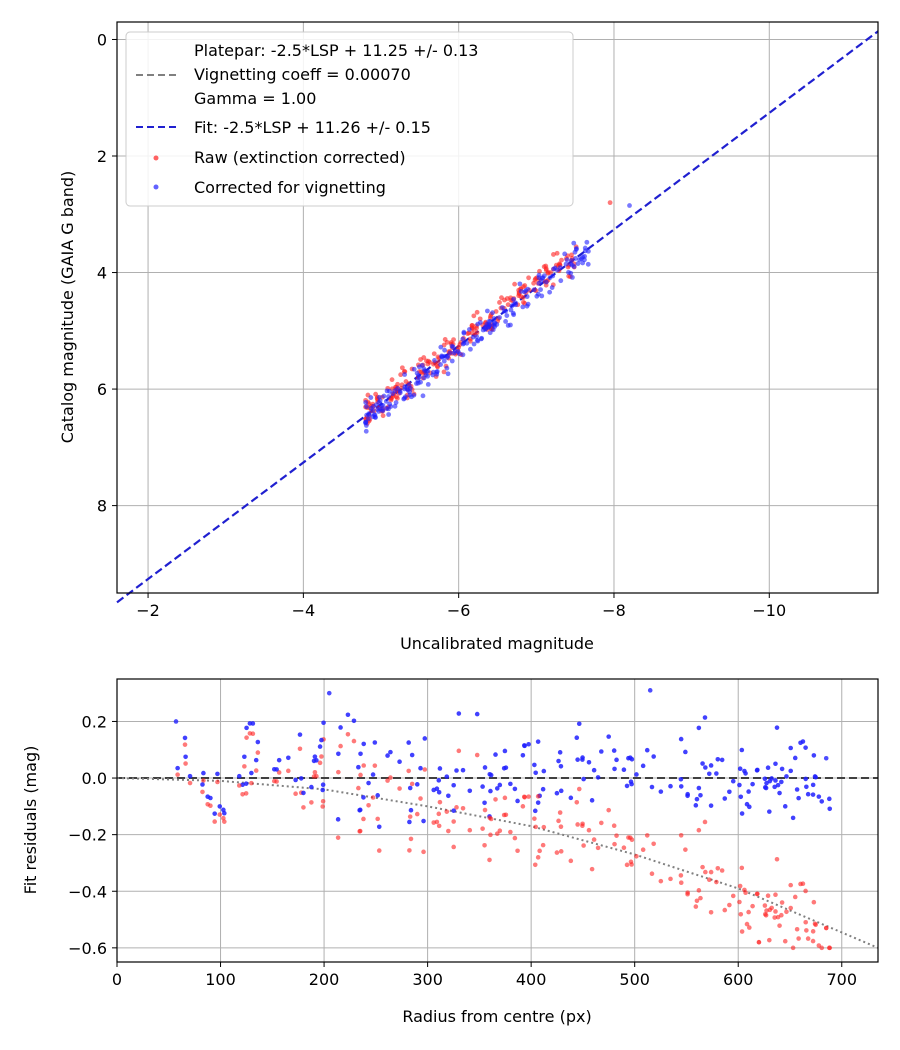  What do you see at coordinates (156, 187) in the screenshot?
I see `corrected-marker-swatch` at bounding box center [156, 187].